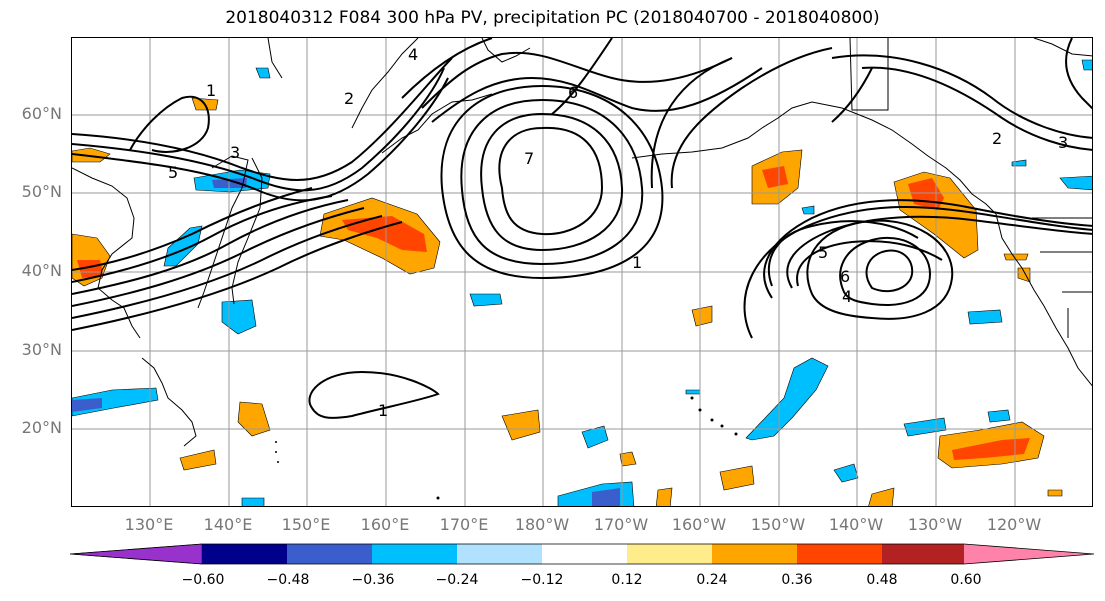  What do you see at coordinates (529, 158) in the screenshot?
I see `contour-label: 7` at bounding box center [529, 158].